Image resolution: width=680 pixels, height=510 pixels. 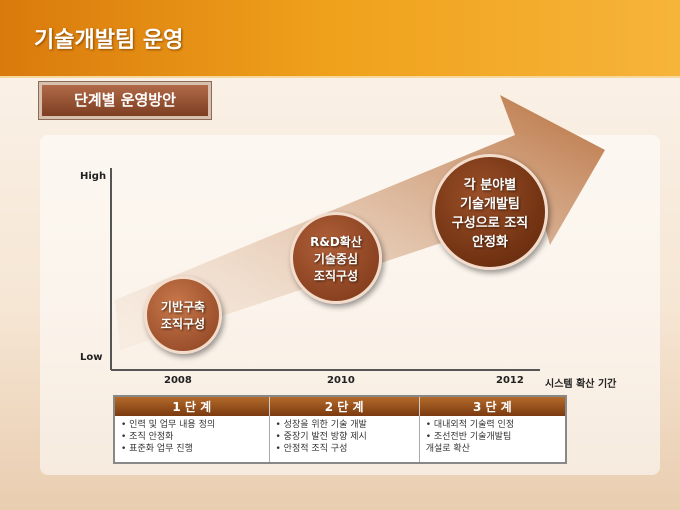 What do you see at coordinates (178, 380) in the screenshot?
I see `year-label: 2008` at bounding box center [178, 380].